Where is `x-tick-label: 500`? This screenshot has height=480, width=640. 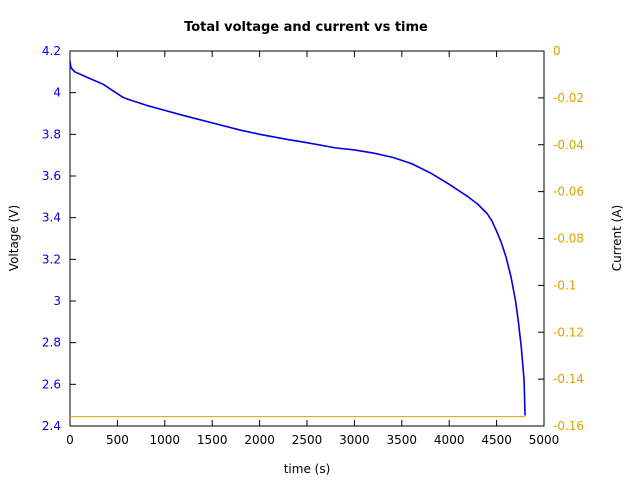 x-tick-label: 500 is located at coordinates (117, 440).